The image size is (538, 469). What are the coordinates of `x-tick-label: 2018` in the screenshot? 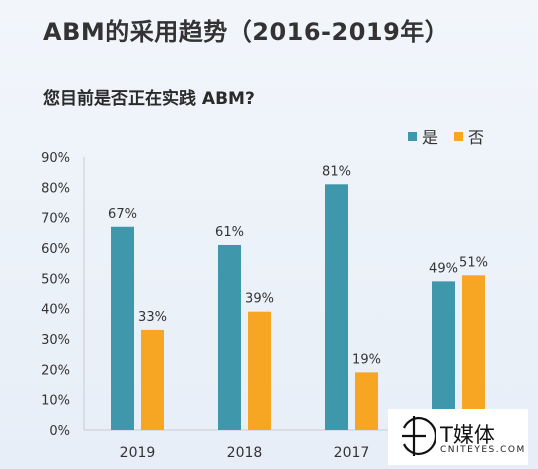 It's located at (245, 453).